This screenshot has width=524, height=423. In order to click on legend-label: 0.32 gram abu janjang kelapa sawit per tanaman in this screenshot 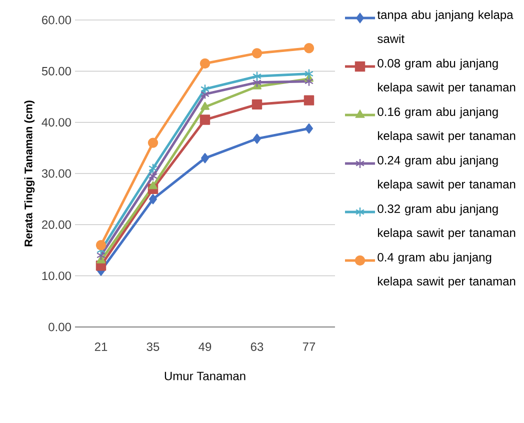, I will do `click(447, 222)`.